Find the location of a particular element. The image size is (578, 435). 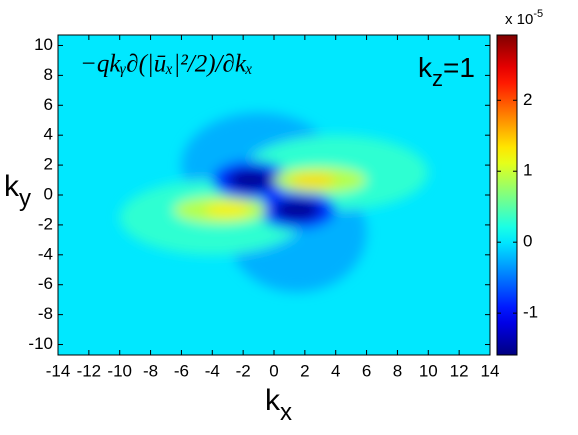

y-tick-label: 6 is located at coordinates (48, 104).